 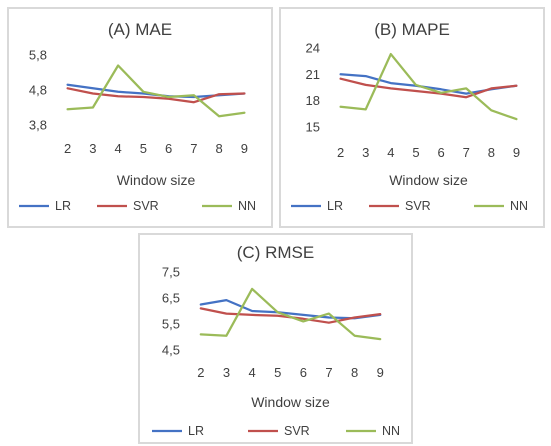 What do you see at coordinates (38, 55) in the screenshot?
I see `y-tick-label: 5,8` at bounding box center [38, 55].